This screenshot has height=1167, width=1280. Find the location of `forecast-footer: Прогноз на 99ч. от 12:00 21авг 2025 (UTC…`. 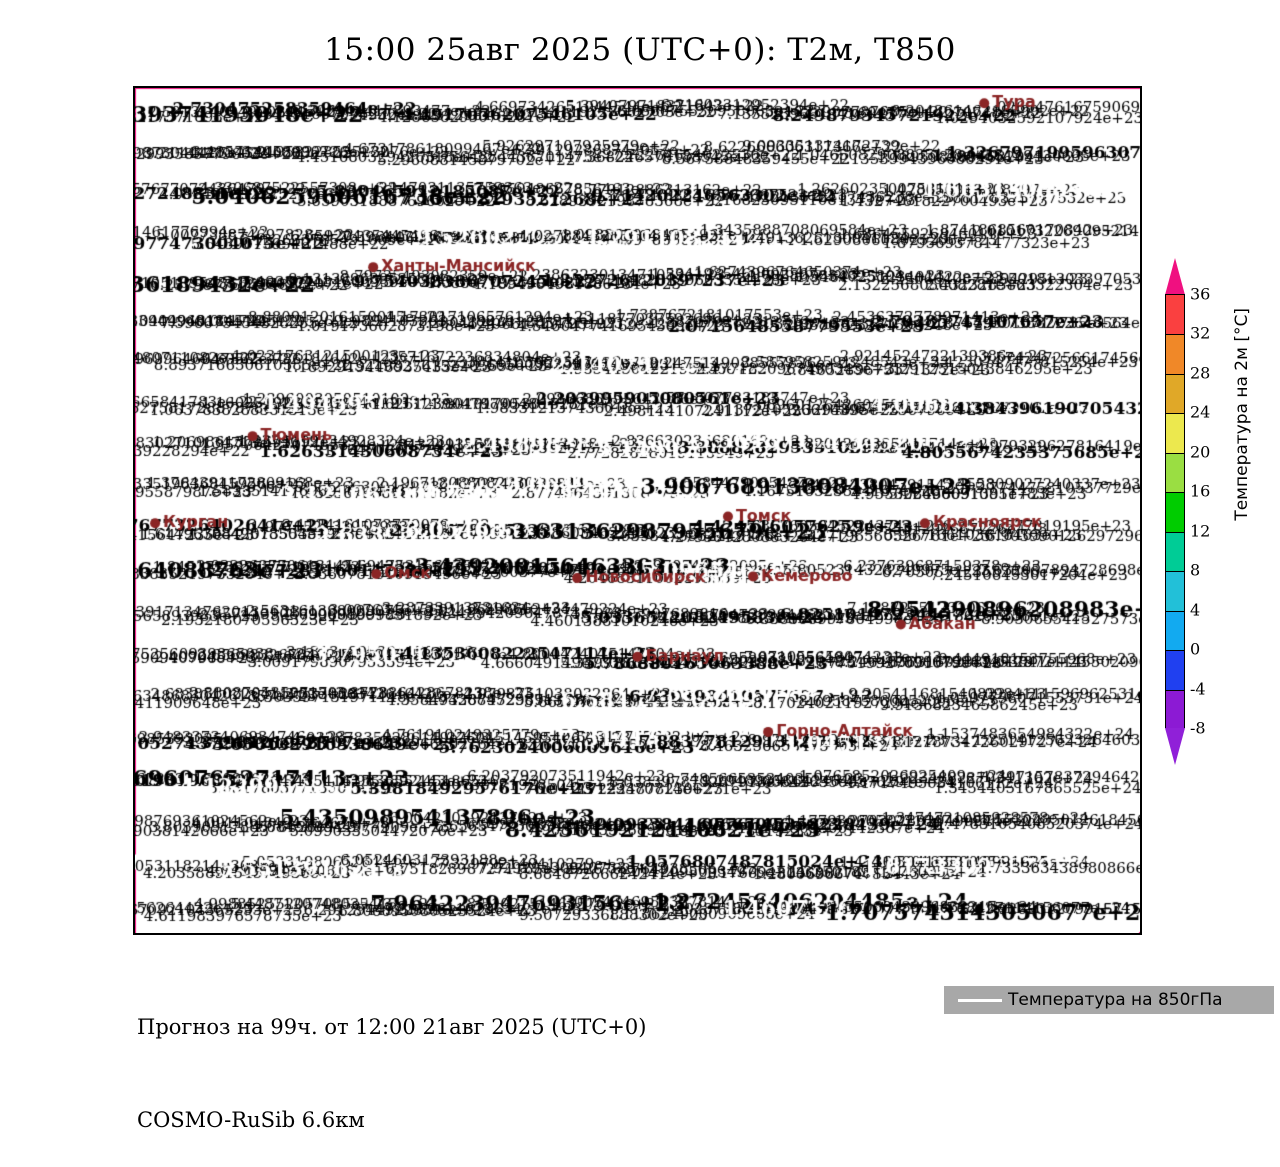

forecast-footer: Прогноз на 99ч. от 12:00 21авг 2025 (UTC… is located at coordinates (391, 1058).